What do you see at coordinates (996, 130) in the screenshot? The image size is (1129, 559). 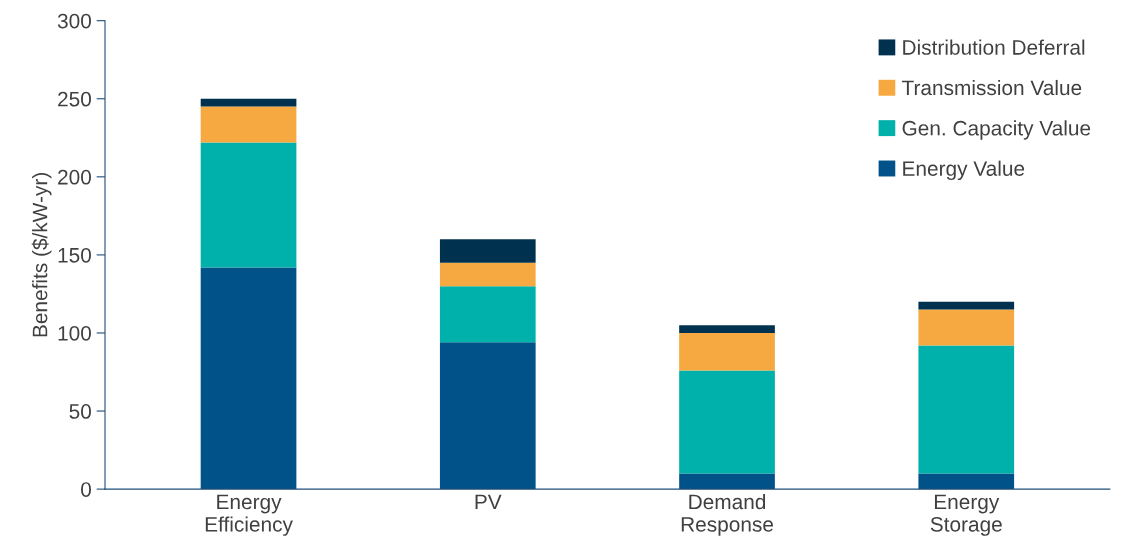 I see `legend-label: Gen. Capacity Value` at bounding box center [996, 130].